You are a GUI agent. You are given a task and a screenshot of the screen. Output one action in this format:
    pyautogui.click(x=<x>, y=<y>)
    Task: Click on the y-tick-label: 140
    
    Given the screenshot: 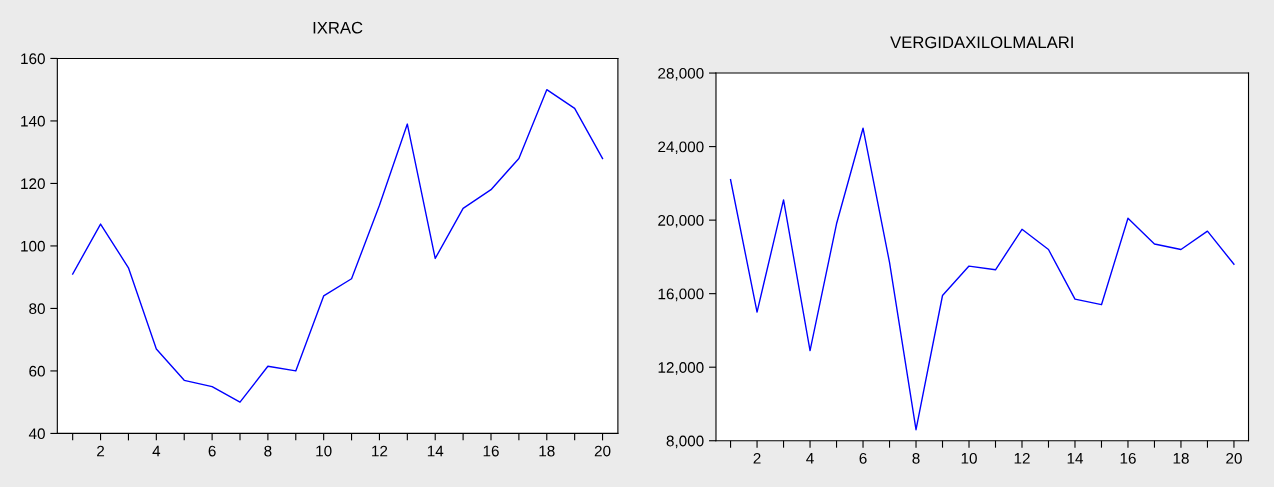 What is the action you would take?
    pyautogui.click(x=33, y=121)
    